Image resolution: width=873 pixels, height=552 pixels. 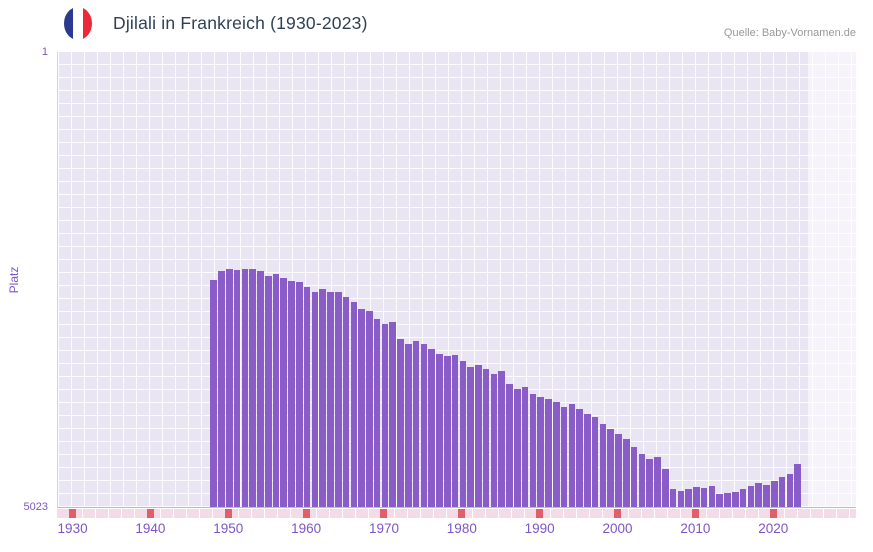 What do you see at coordinates (439, 430) in the screenshot?
I see `bar-1977` at bounding box center [439, 430].